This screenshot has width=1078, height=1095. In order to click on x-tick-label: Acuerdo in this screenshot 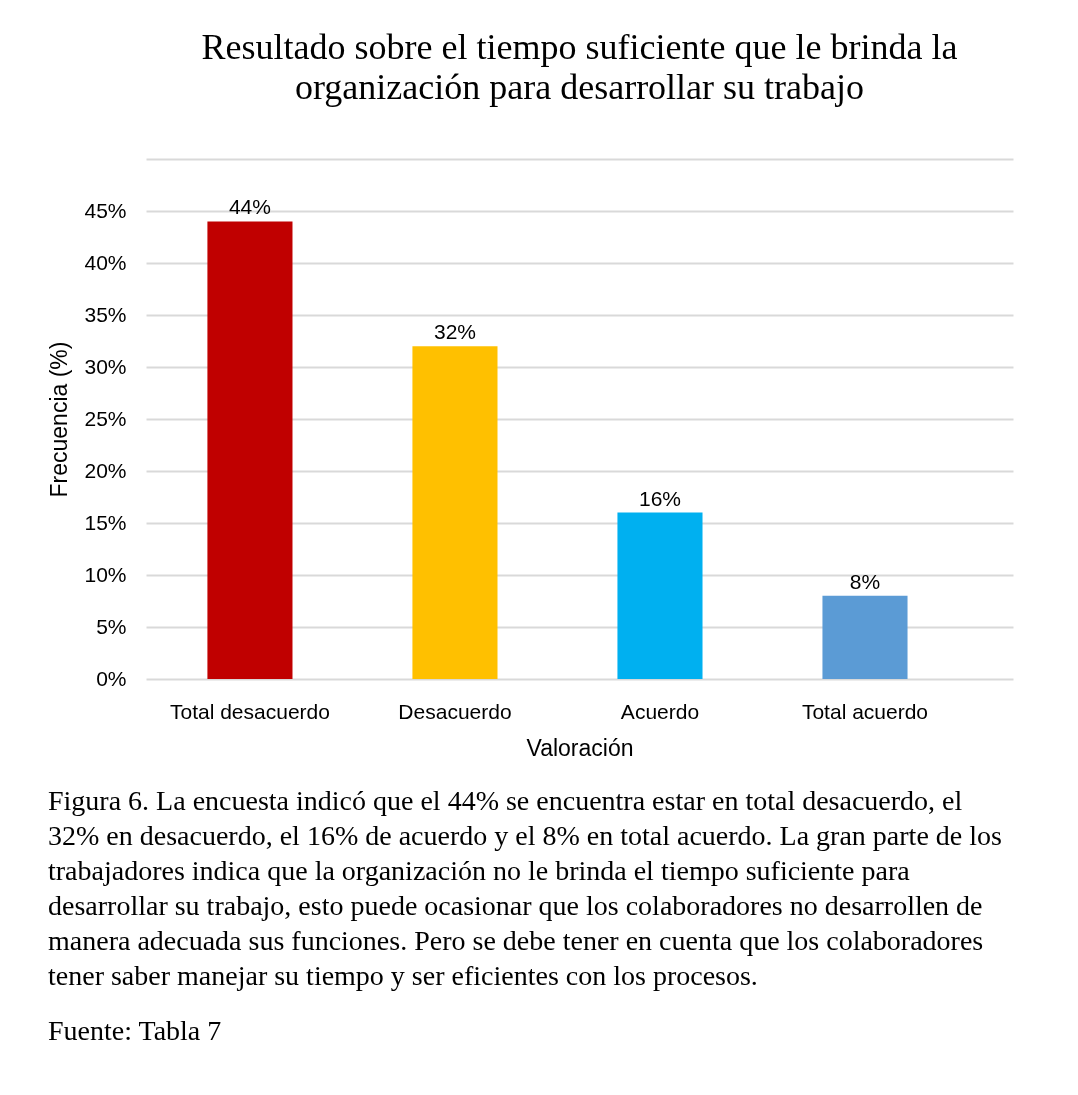, I will do `click(660, 711)`.